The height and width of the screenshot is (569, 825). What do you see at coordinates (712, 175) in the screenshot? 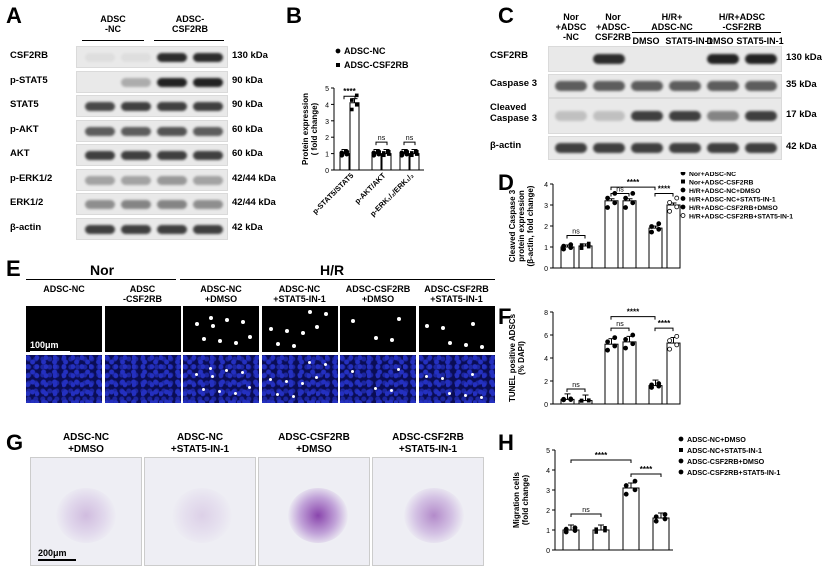
I see `legend-label: Nor+ADSC-NC` at bounding box center [712, 175].